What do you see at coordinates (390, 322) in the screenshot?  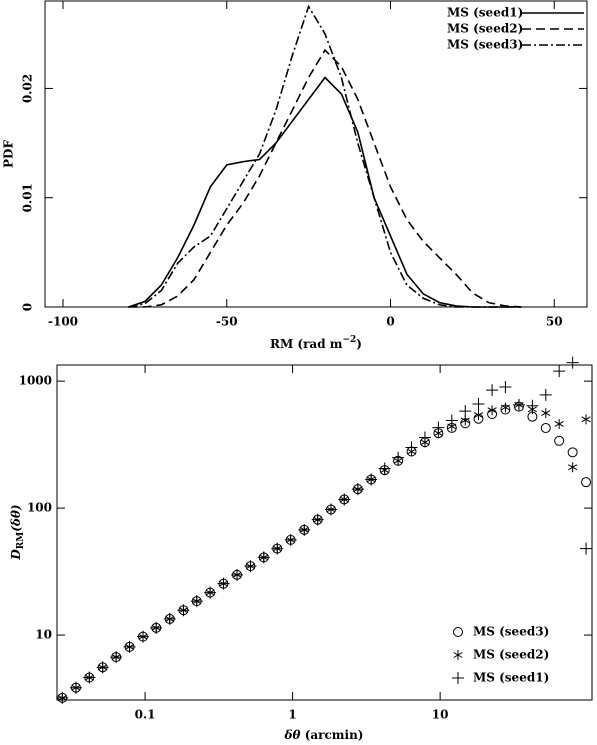 I see `x-tick-label: 0` at bounding box center [390, 322].